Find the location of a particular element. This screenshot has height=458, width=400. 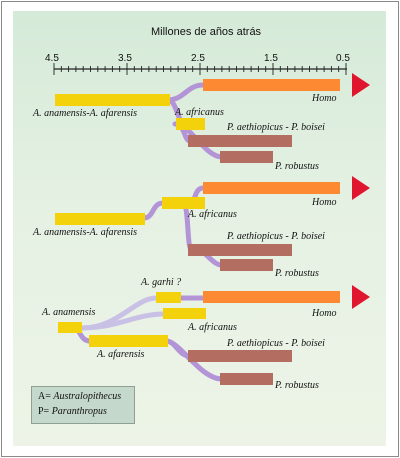

legend-row-p: P= Paranthropus is located at coordinates (72, 411).